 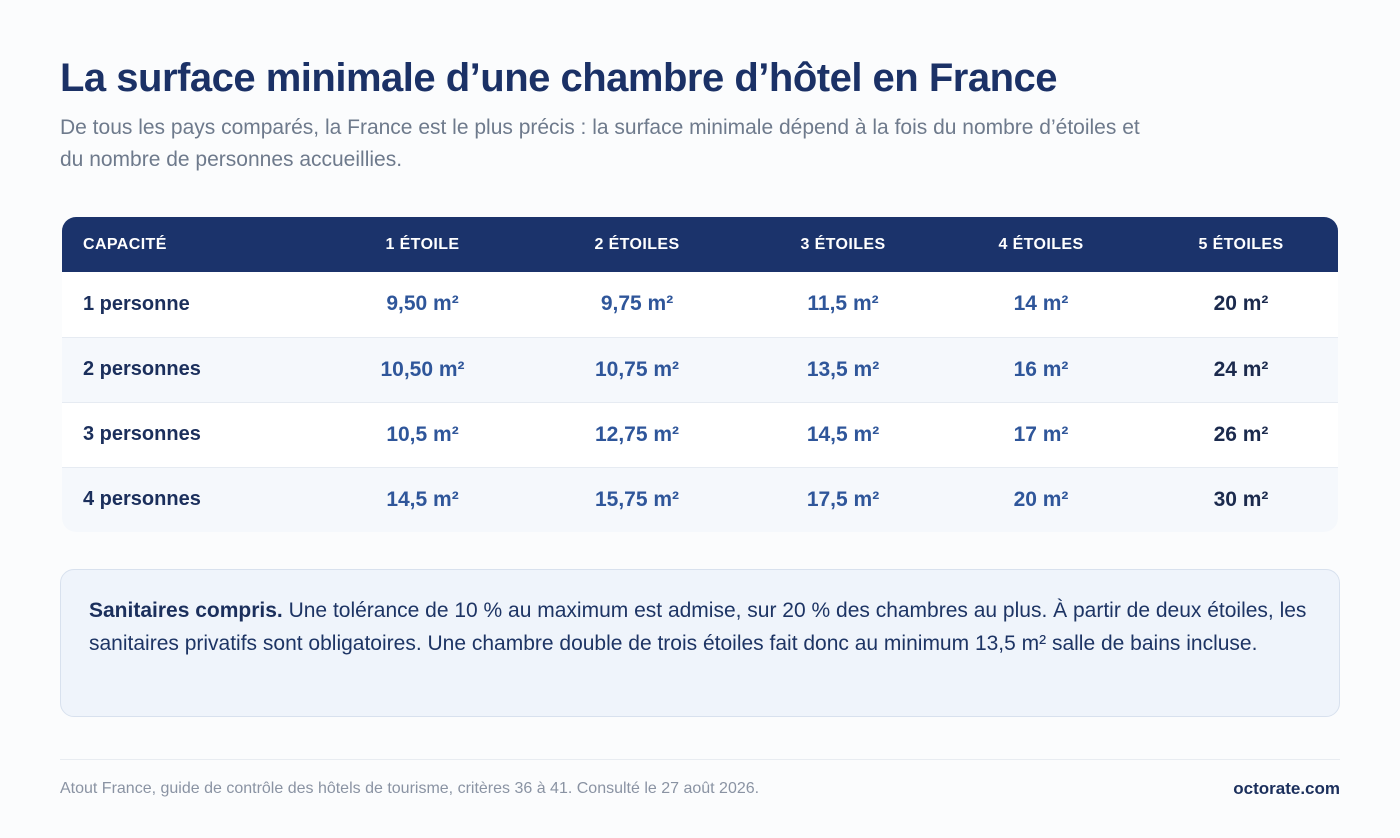 I want to click on header-4-stars: 4 ÉTOILES, so click(x=1041, y=244).